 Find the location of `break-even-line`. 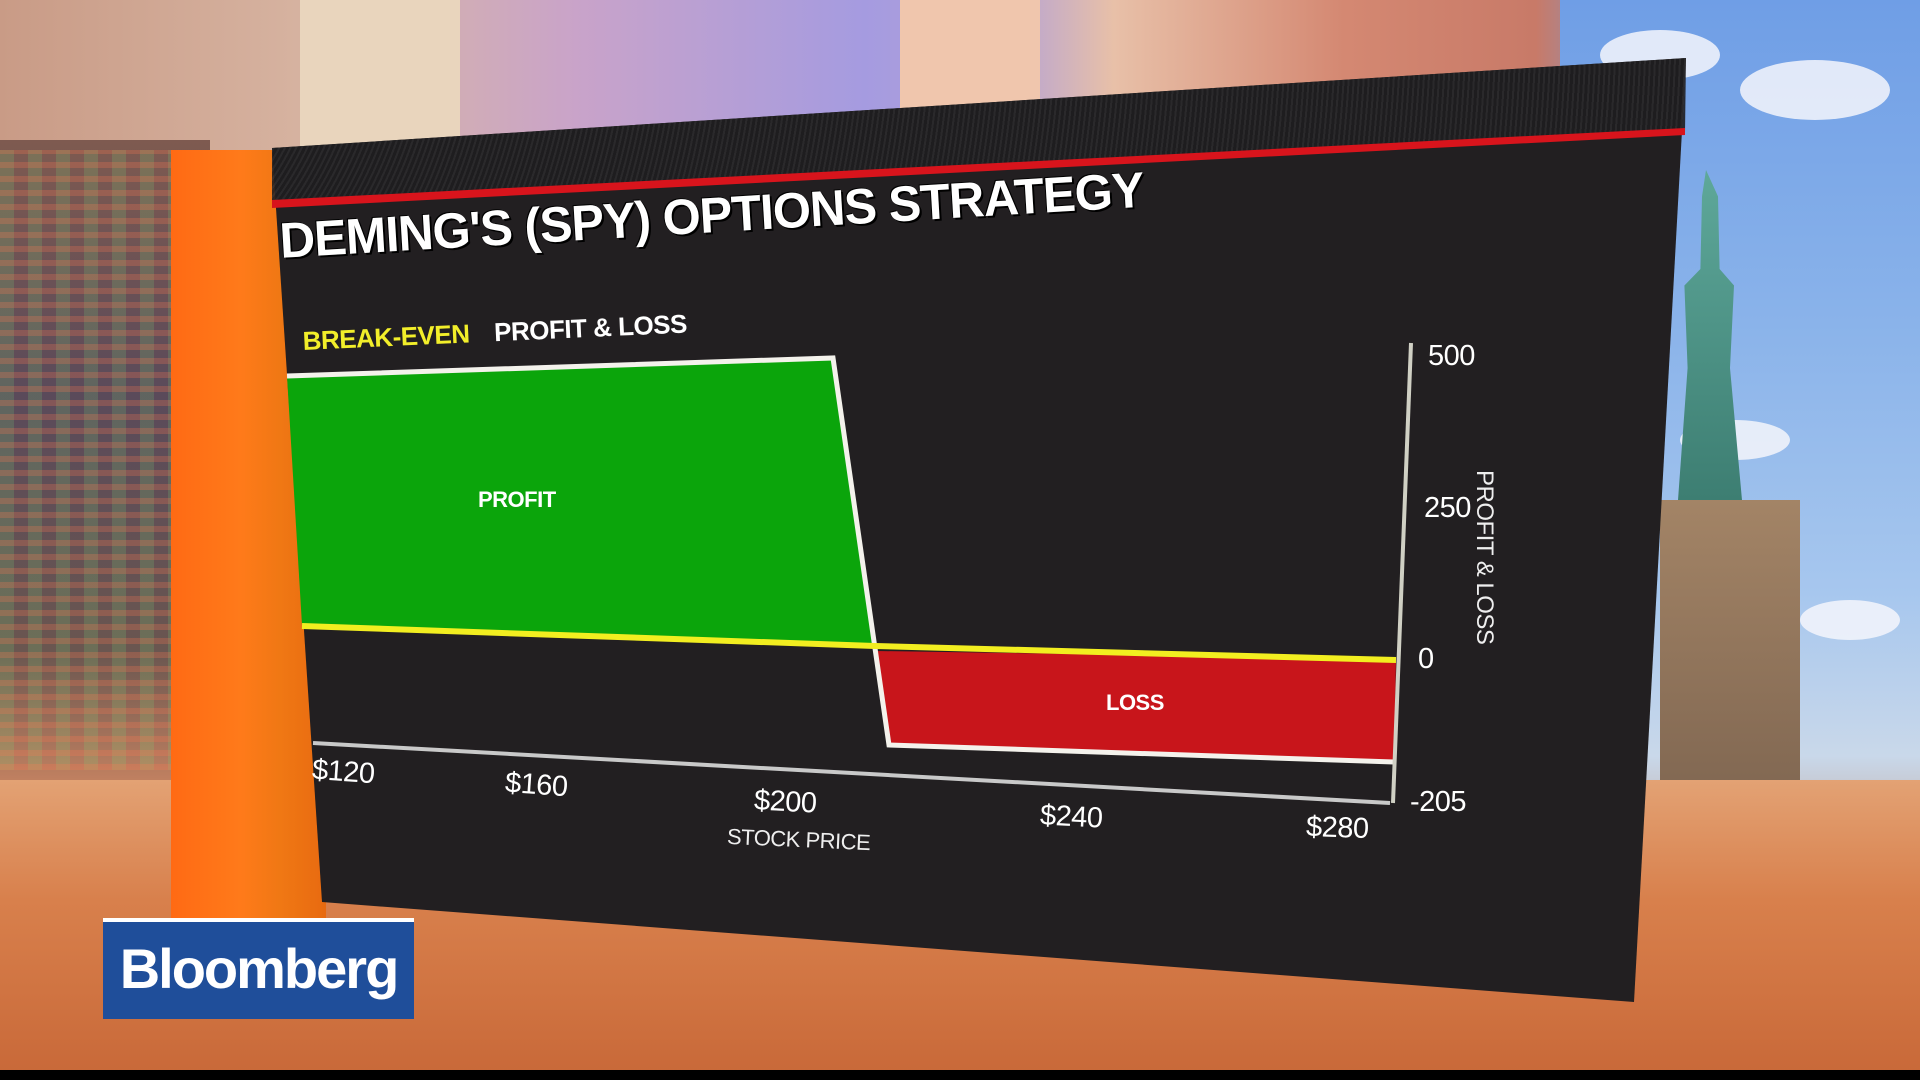

break-even-line is located at coordinates (849, 643).